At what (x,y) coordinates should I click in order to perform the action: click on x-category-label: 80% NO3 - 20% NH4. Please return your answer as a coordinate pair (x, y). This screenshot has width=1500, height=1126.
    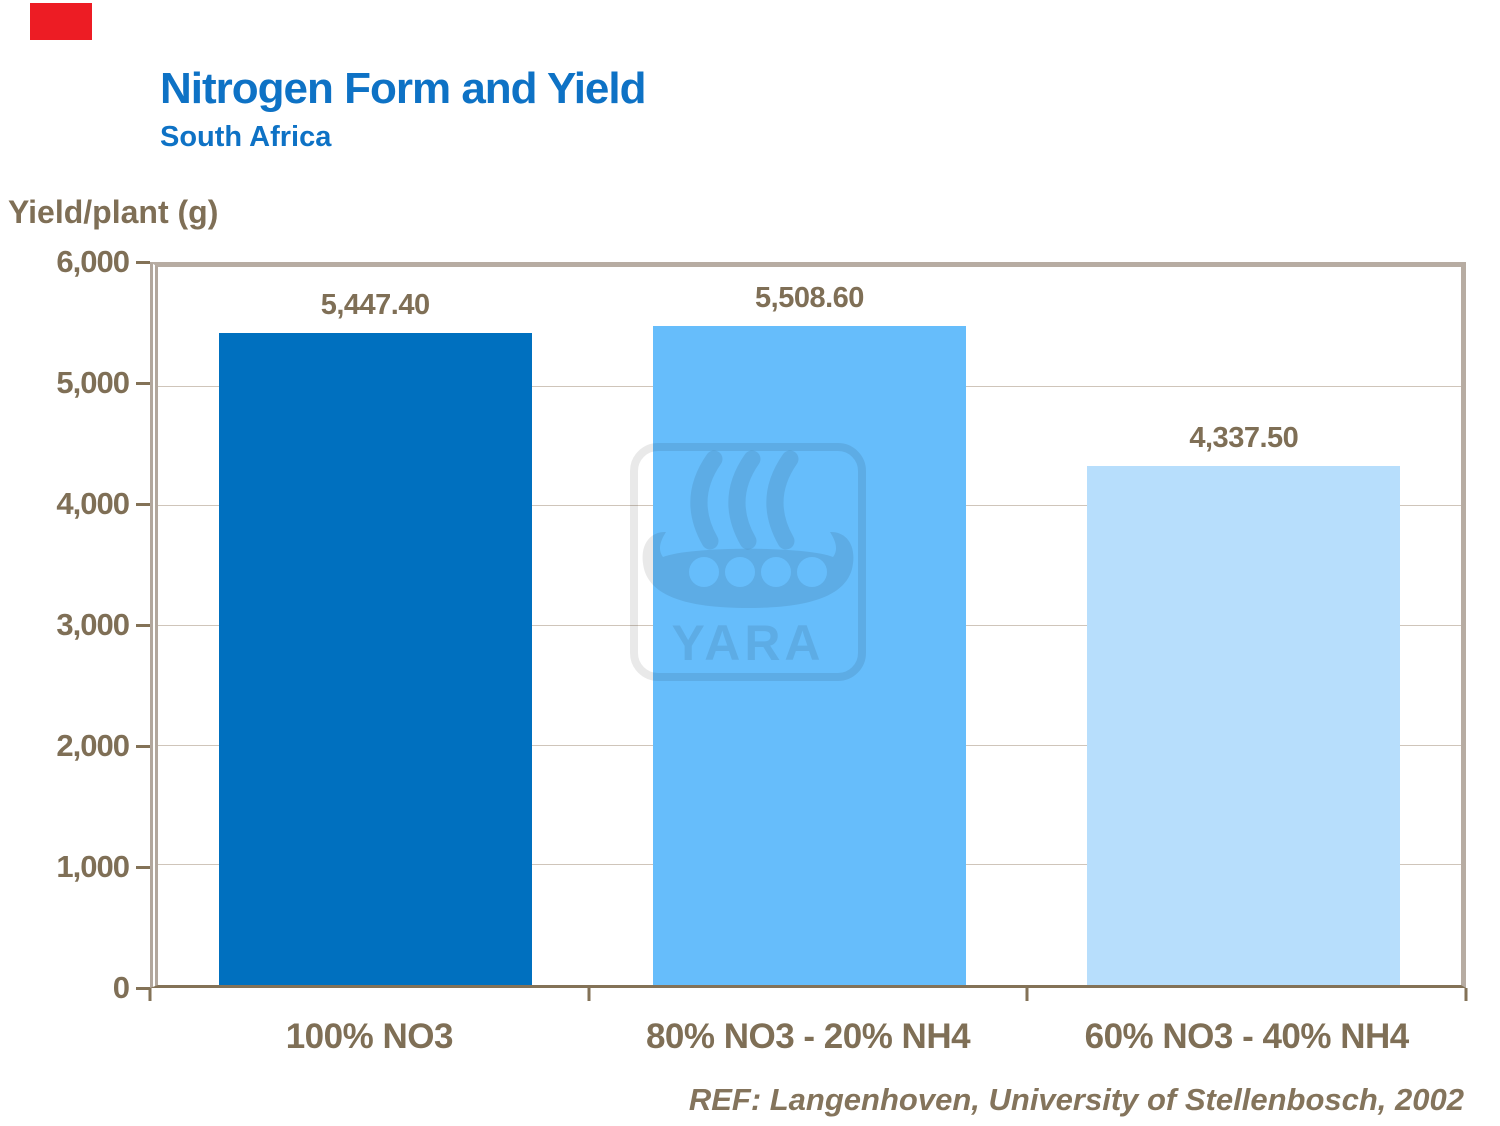
    Looking at the image, I should click on (808, 1036).